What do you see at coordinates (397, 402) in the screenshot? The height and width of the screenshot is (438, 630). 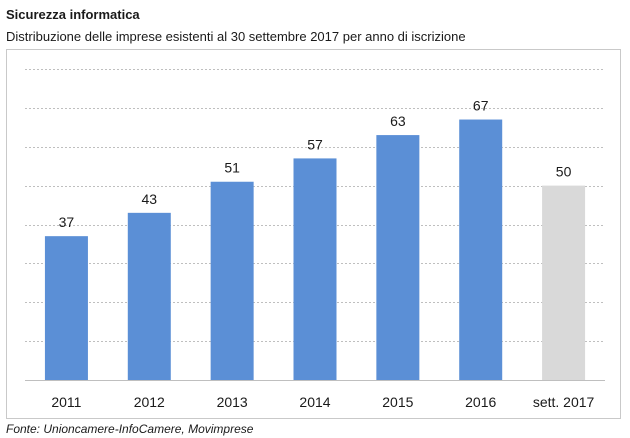 I see `x-tick-label: 2015` at bounding box center [397, 402].